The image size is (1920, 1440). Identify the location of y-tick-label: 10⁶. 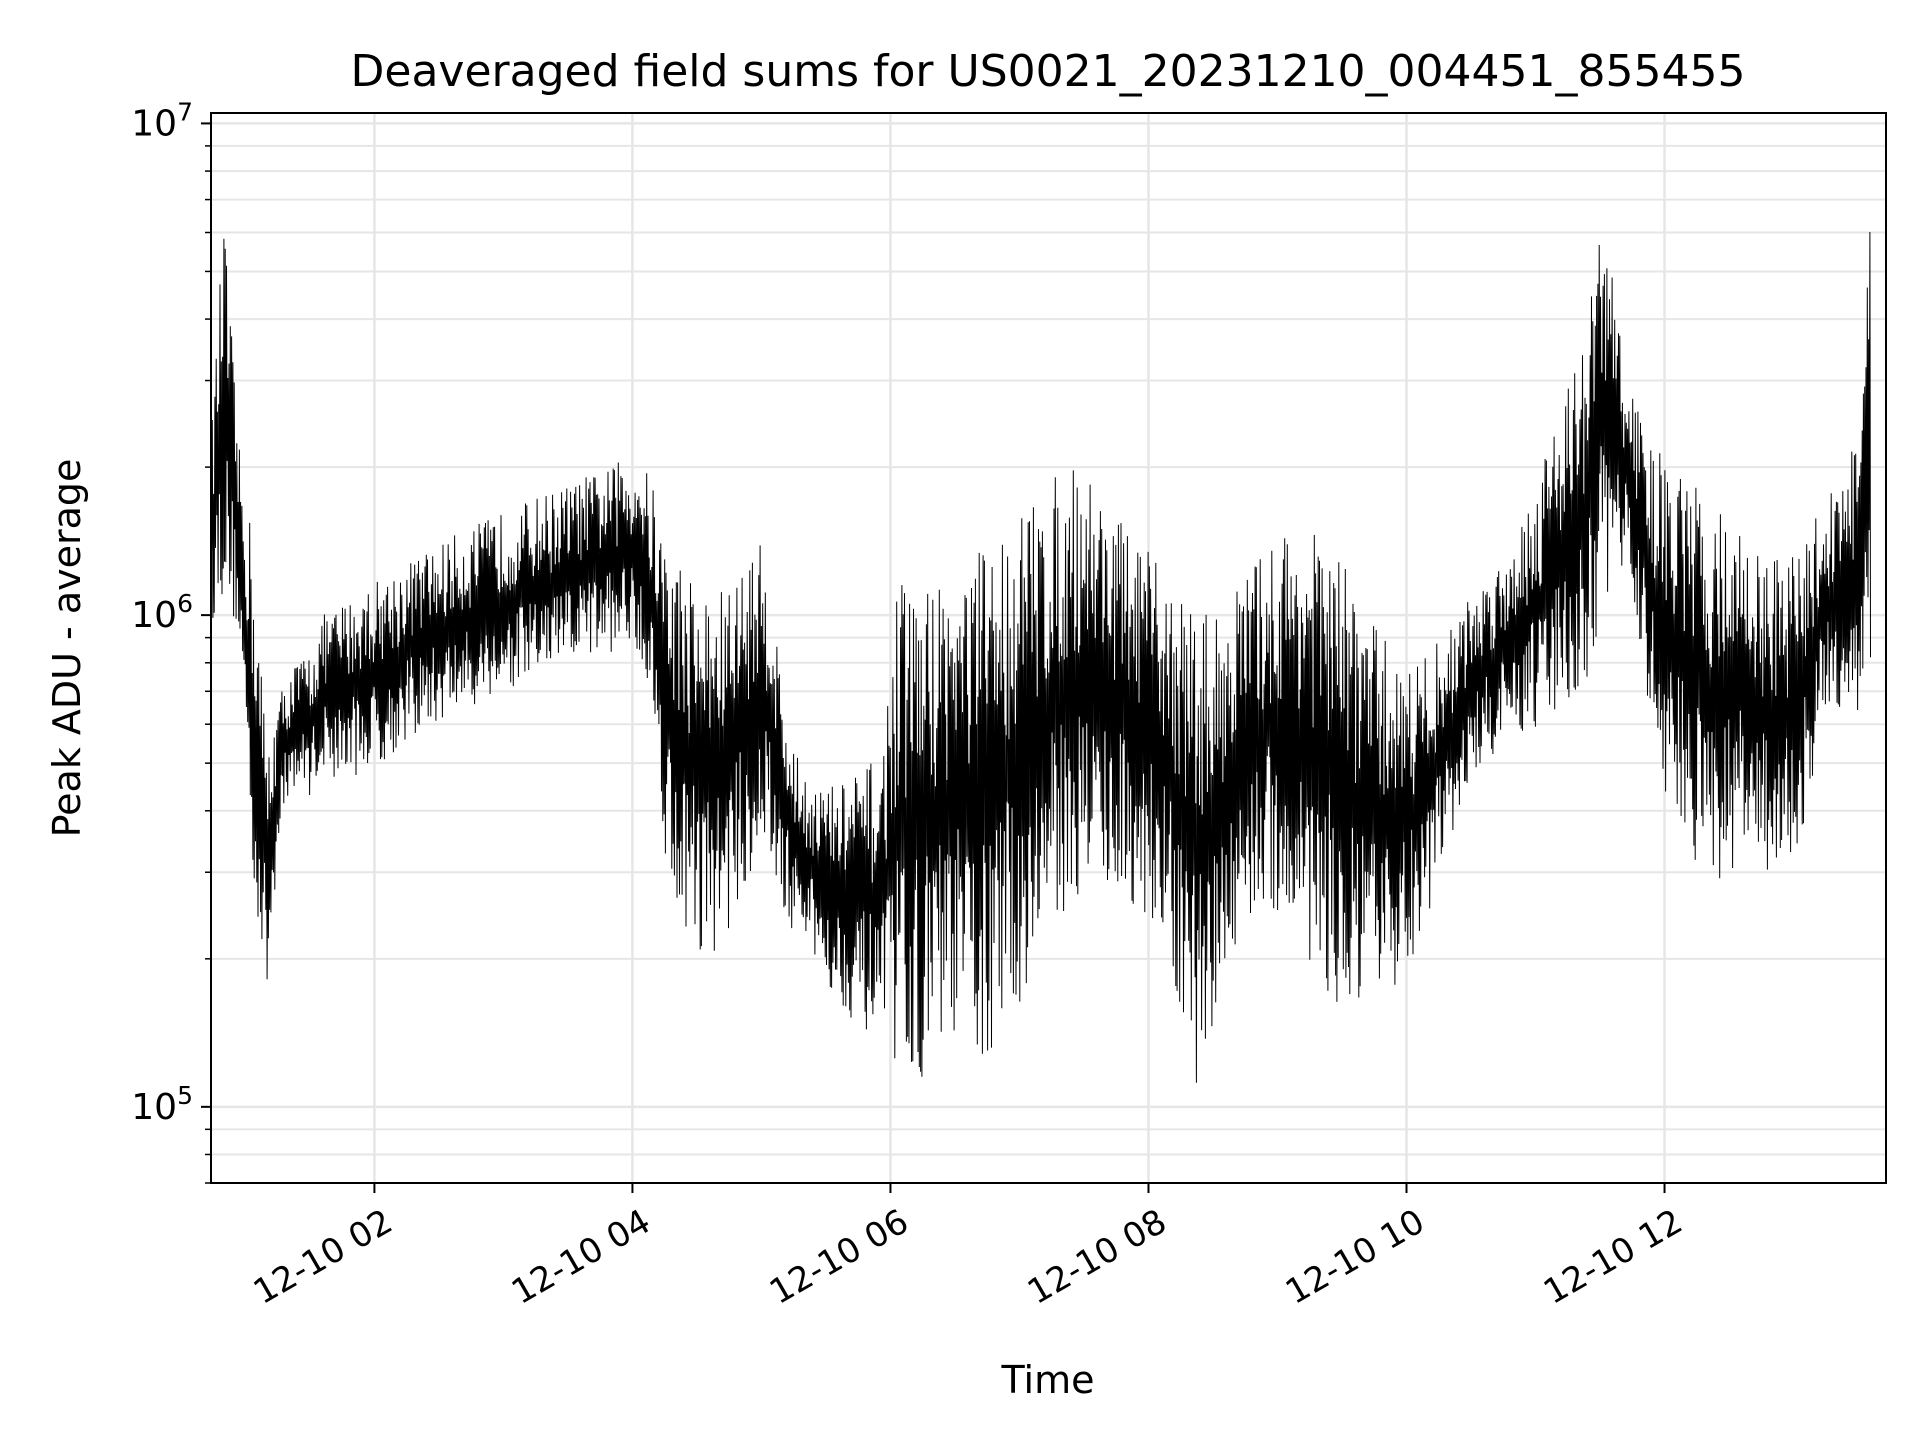
(162, 612).